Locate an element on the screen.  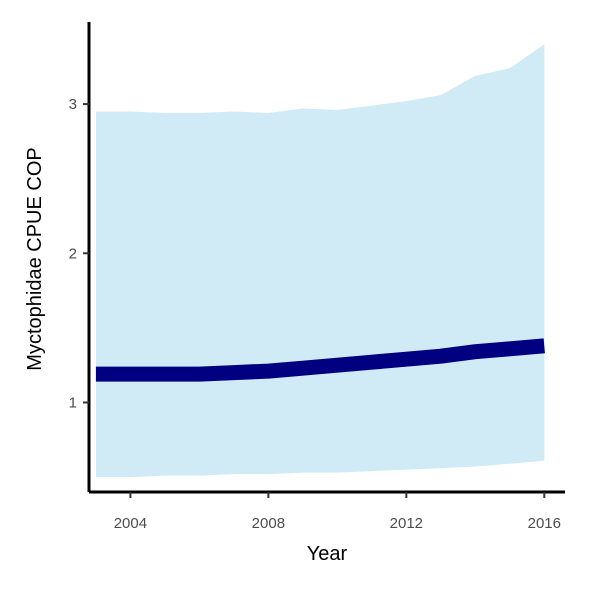
x-tick-label: 2016 is located at coordinates (544, 523).